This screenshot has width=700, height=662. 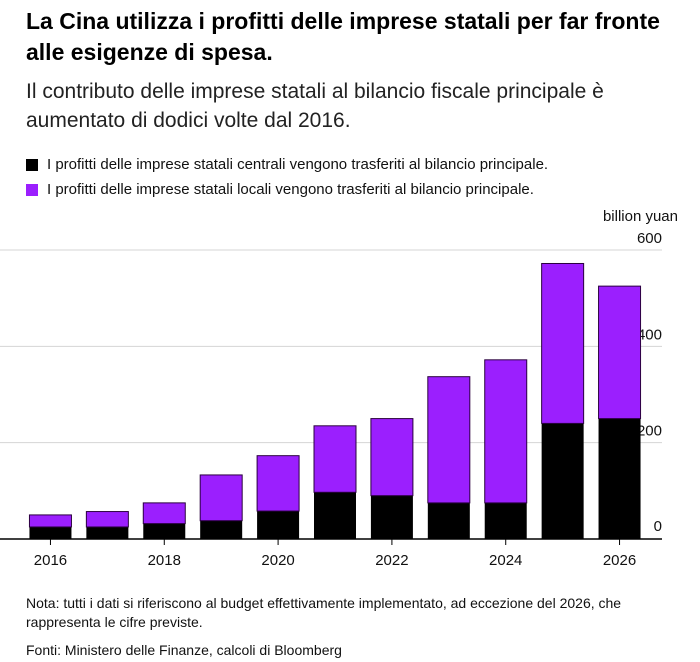 I want to click on bar-central-2020, so click(x=278, y=525).